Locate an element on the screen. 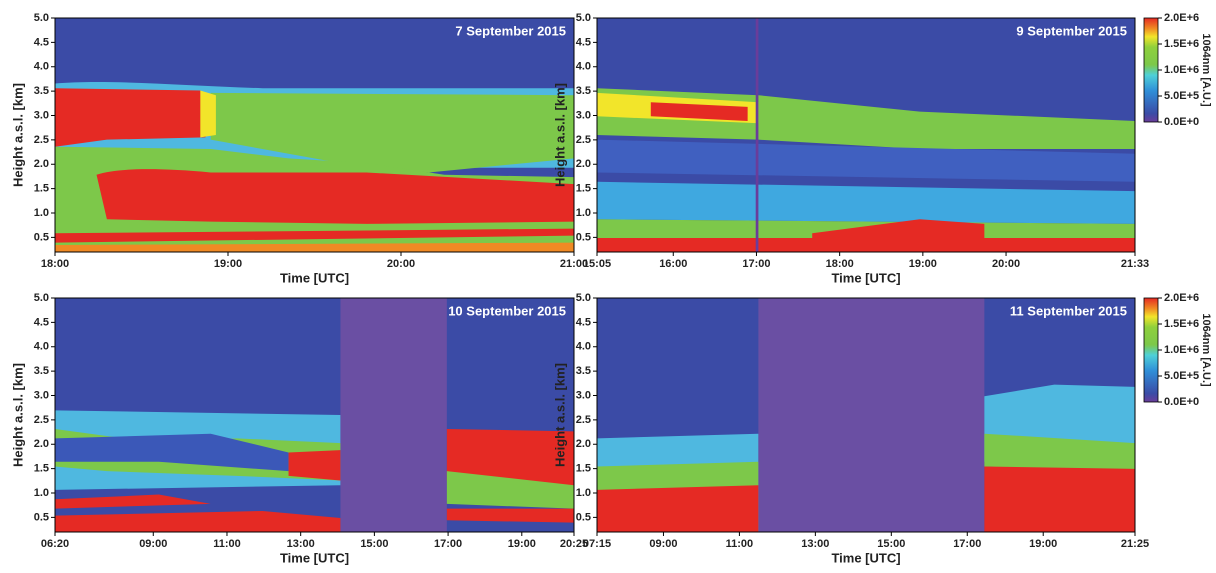 The width and height of the screenshot is (1216, 573). x-tick-label: 21:00 is located at coordinates (574, 264).